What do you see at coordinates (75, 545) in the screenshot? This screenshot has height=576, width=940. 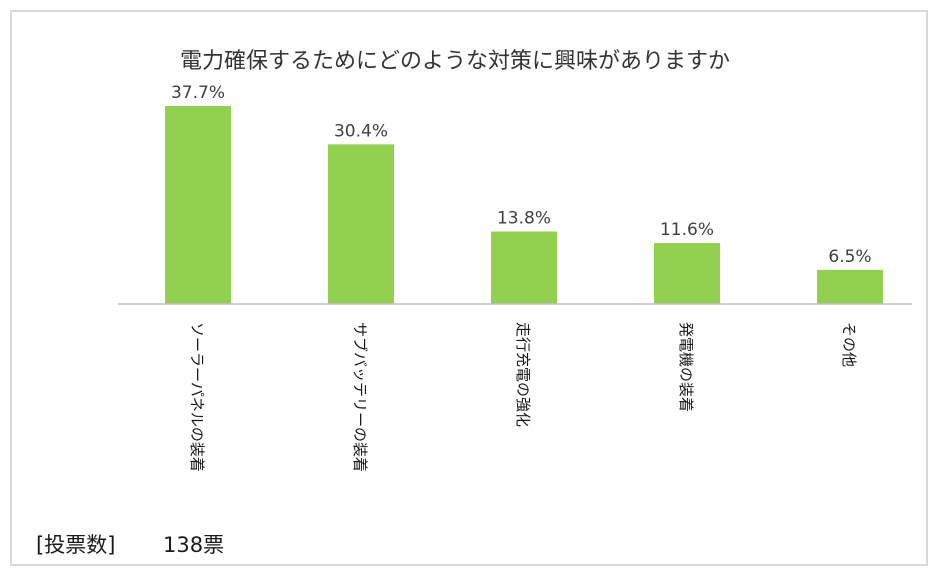 I see `vote-count-label: [投票数]` at bounding box center [75, 545].